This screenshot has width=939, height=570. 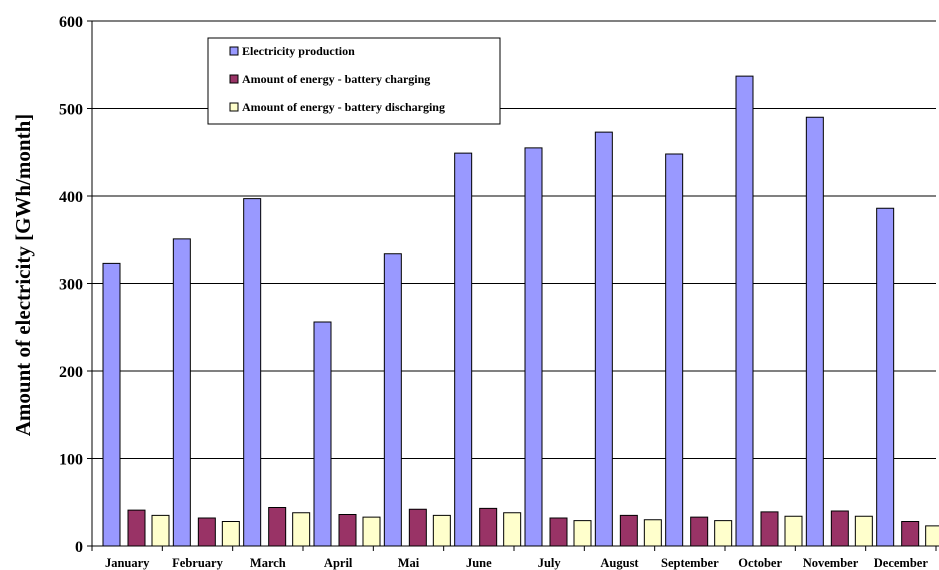 I want to click on y-tick-label: 600, so click(x=71, y=22).